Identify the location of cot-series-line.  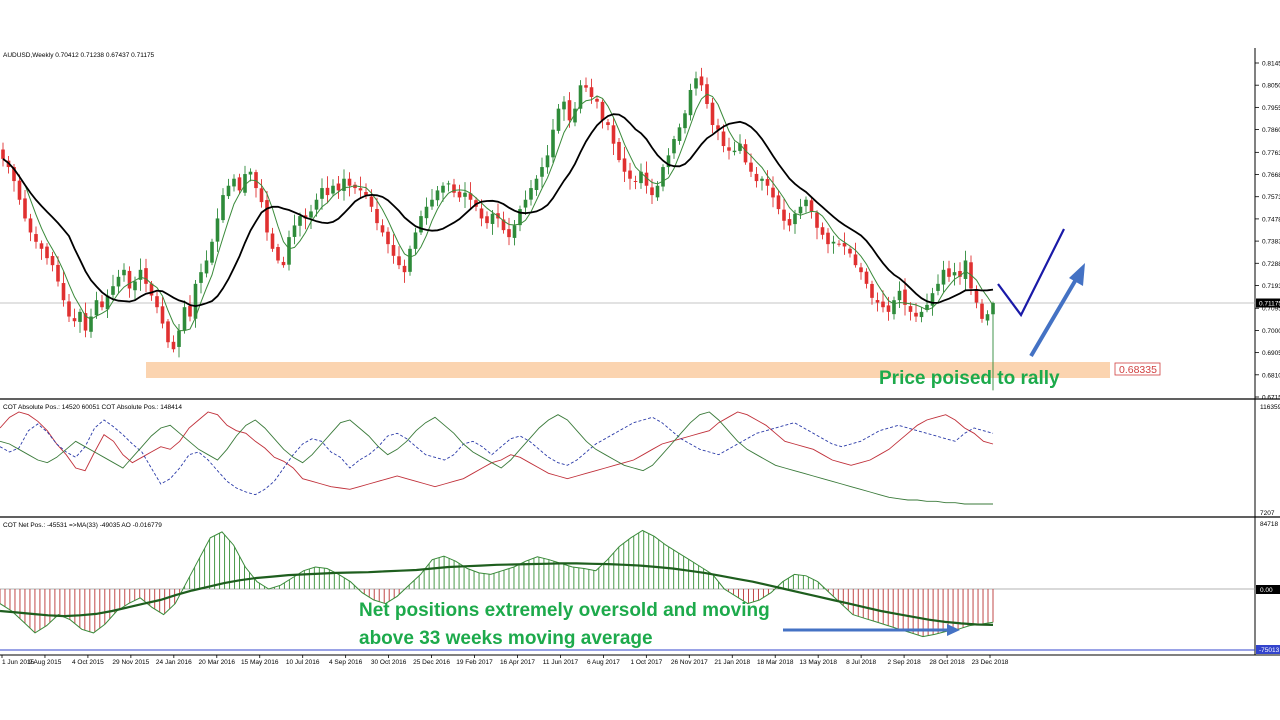
(496, 458).